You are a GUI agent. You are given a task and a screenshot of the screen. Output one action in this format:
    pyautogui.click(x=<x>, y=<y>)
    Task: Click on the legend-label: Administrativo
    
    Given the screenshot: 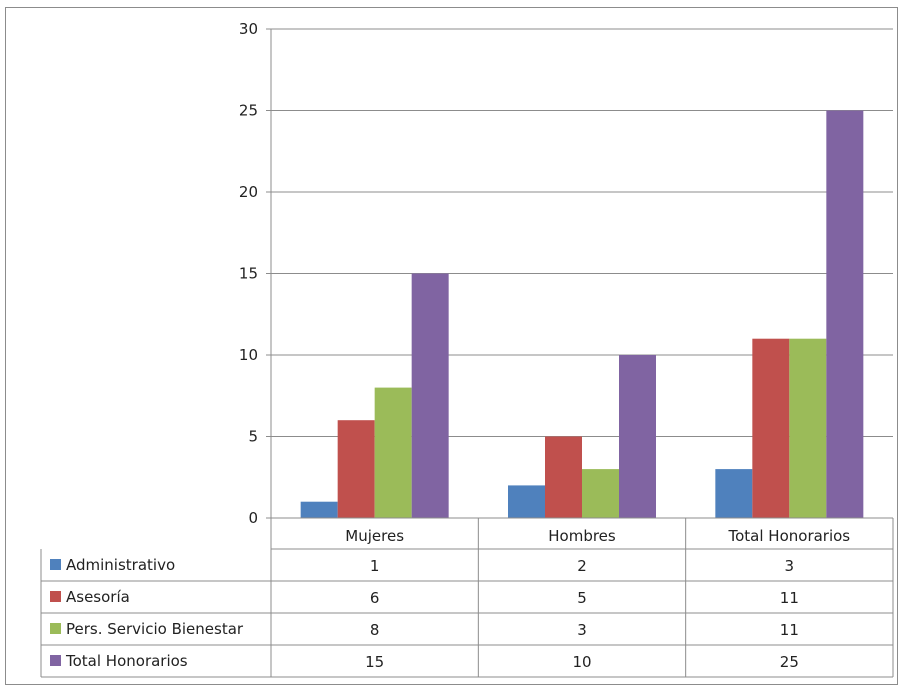 What is the action you would take?
    pyautogui.click(x=120, y=565)
    